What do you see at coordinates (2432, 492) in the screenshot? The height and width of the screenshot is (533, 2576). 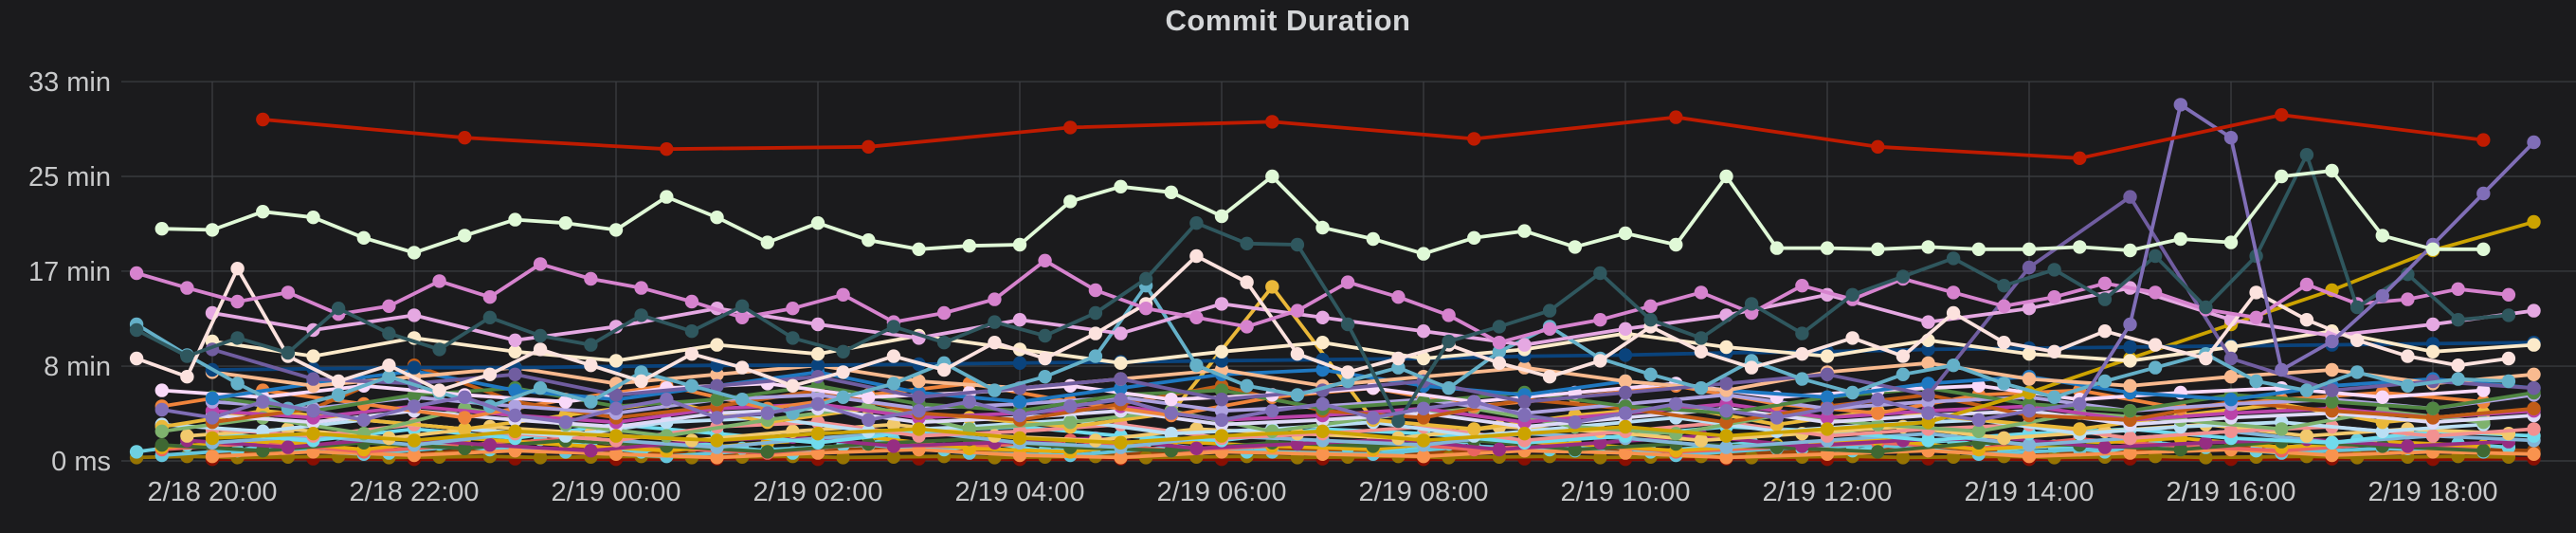 I see `x-axis-label: 2/19 18:00` at bounding box center [2432, 492].